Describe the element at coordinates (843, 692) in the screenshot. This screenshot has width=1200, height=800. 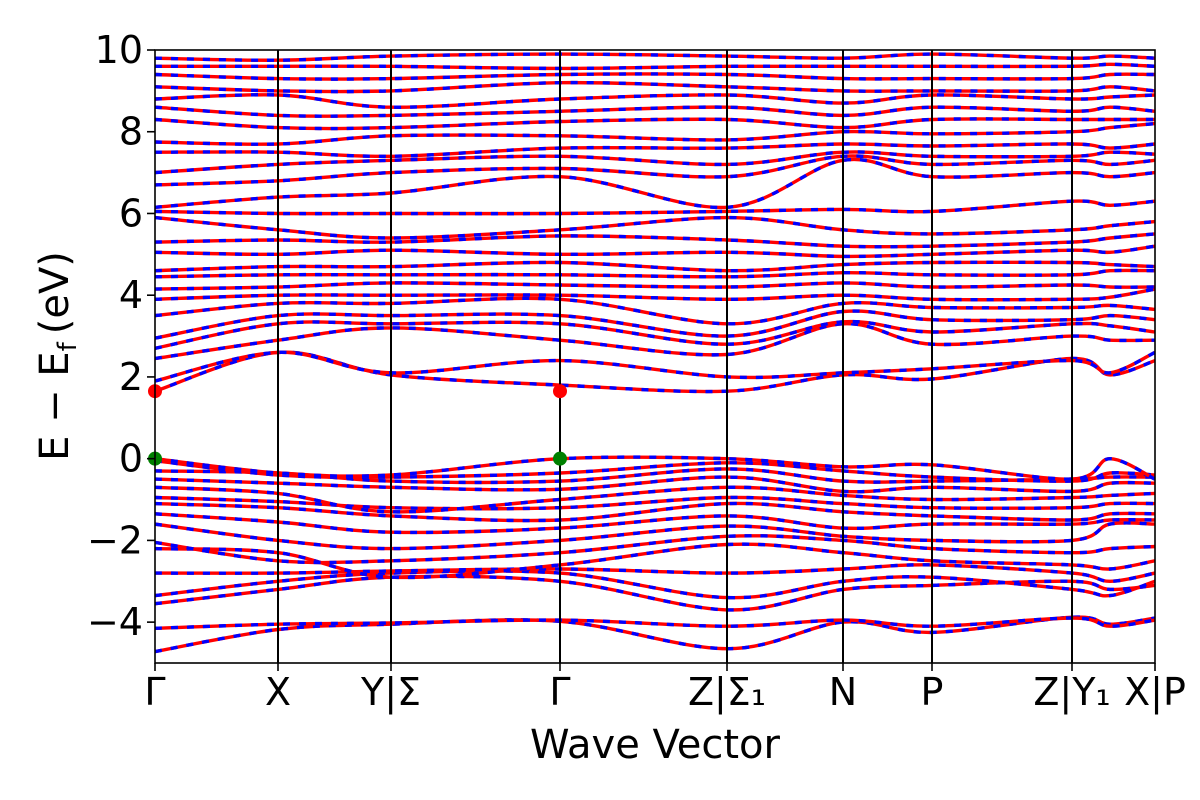
I see `x-tick-label: N` at that location.